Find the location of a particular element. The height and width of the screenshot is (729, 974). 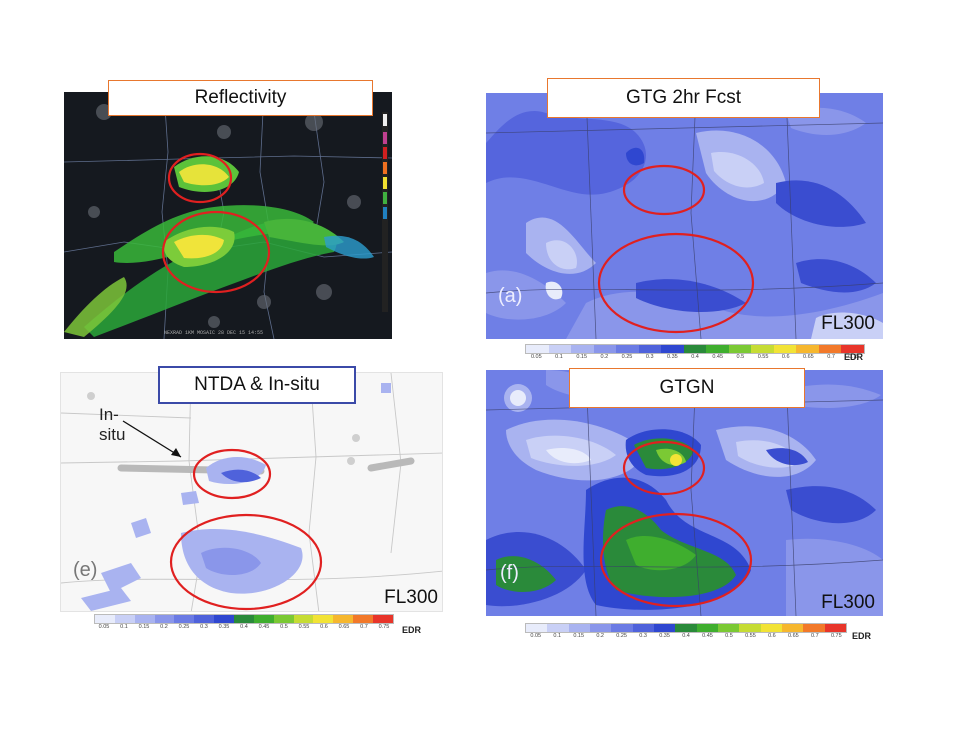

gtgn-title: GTGN is located at coordinates (687, 388).